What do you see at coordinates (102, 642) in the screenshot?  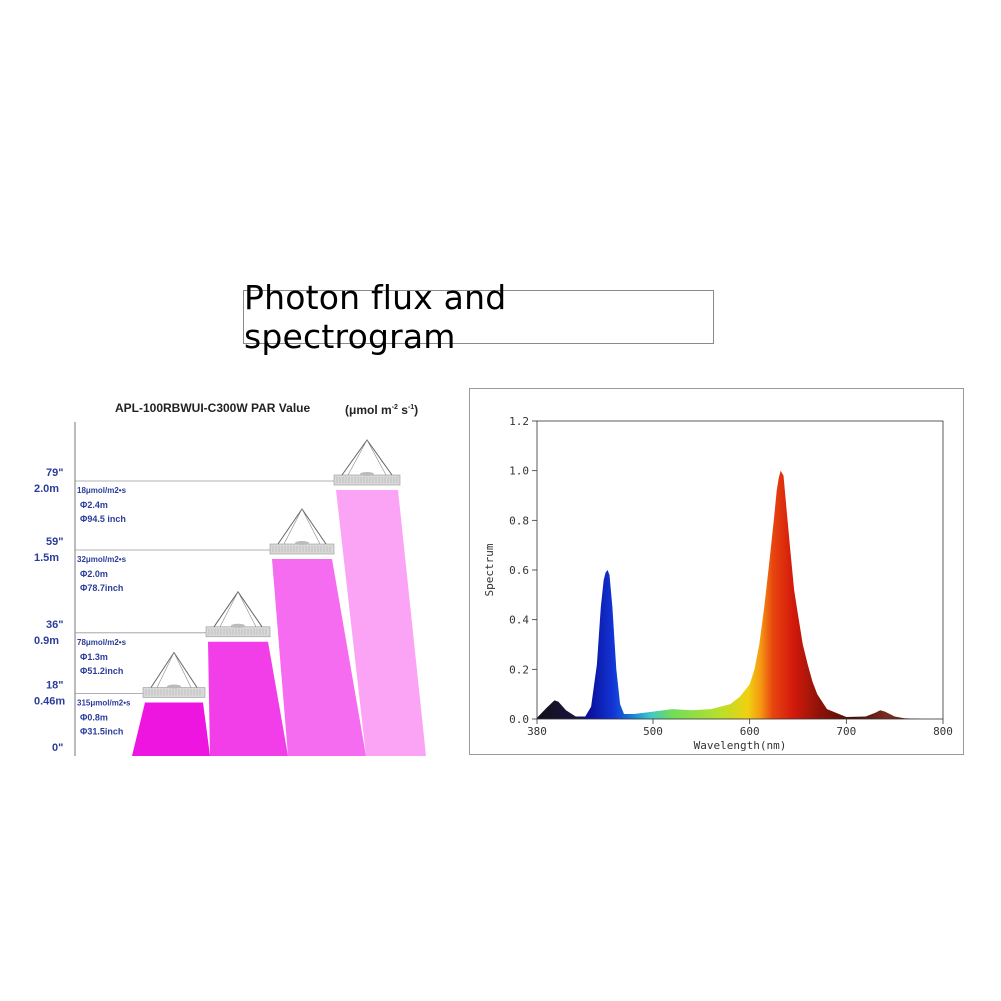 I see `par-value-label: 78μmol/m2•s` at bounding box center [102, 642].